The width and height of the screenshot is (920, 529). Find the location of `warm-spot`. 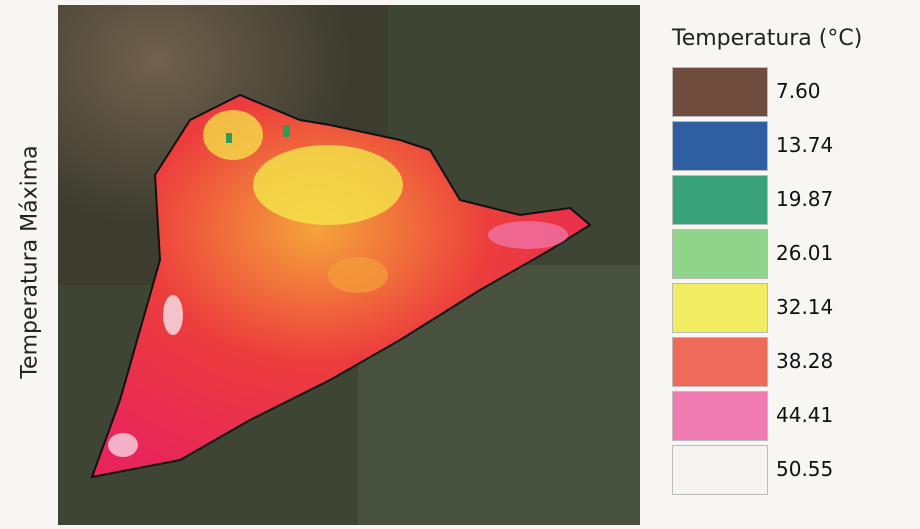

warm-spot is located at coordinates (358, 275).